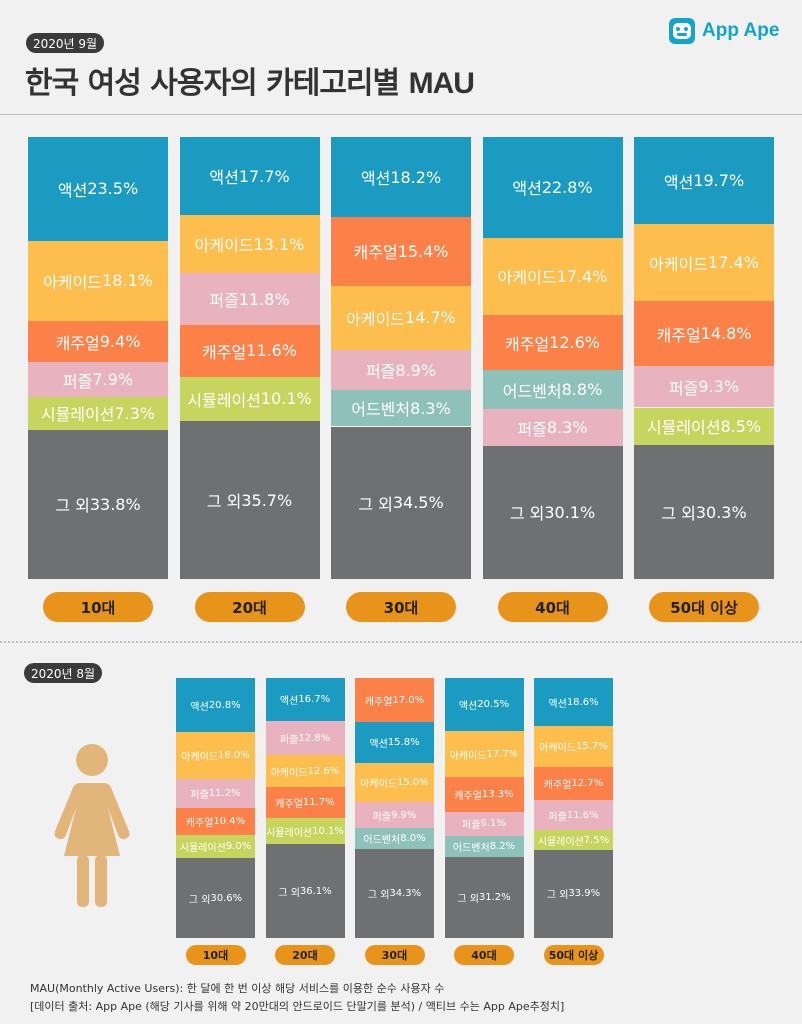 This screenshot has height=1024, width=802. Describe the element at coordinates (559, 187) in the screenshot. I see `segment-value-label: 22.8` at that location.